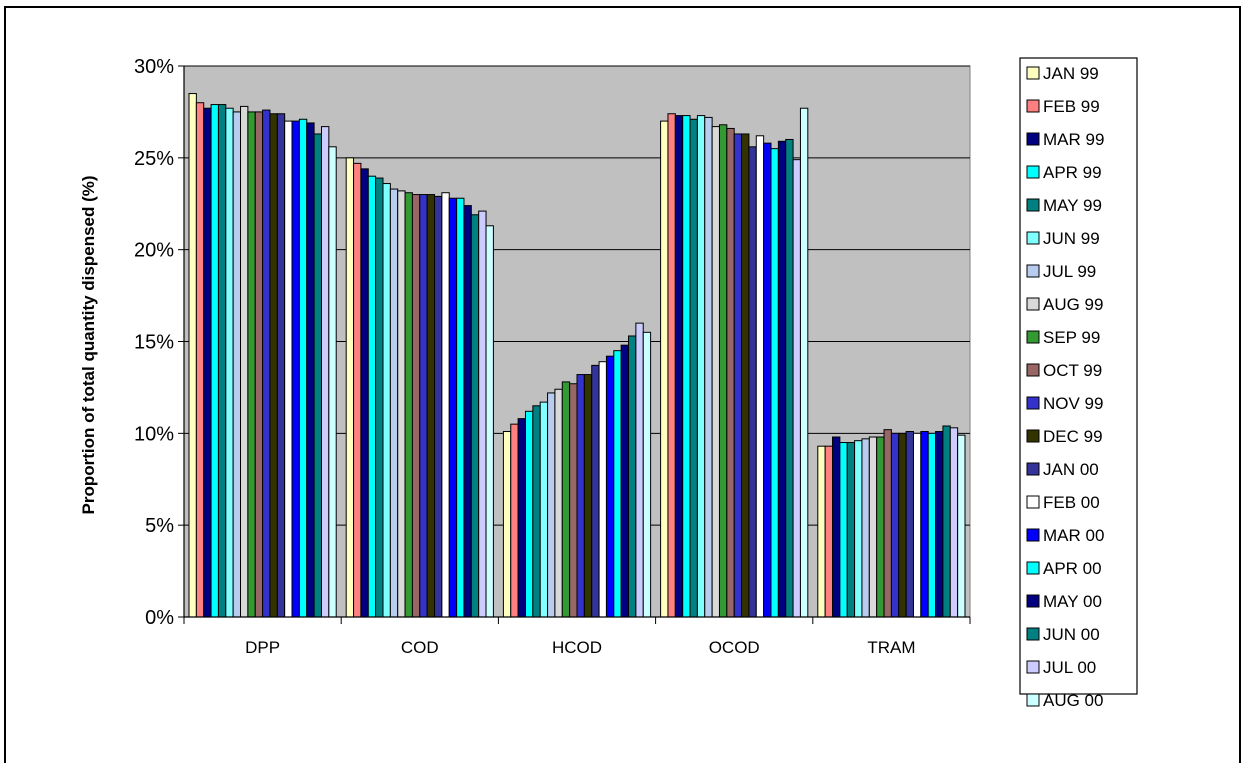 The height and width of the screenshot is (763, 1249). What do you see at coordinates (1072, 172) in the screenshot?
I see `legend-label: APR 99` at bounding box center [1072, 172].